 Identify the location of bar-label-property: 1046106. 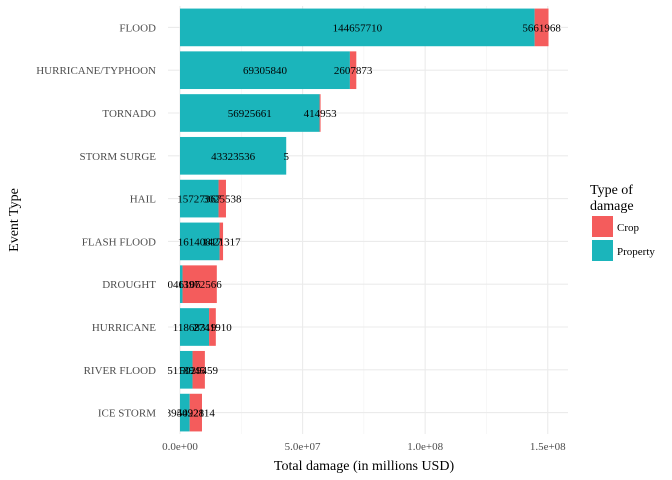
(181, 285).